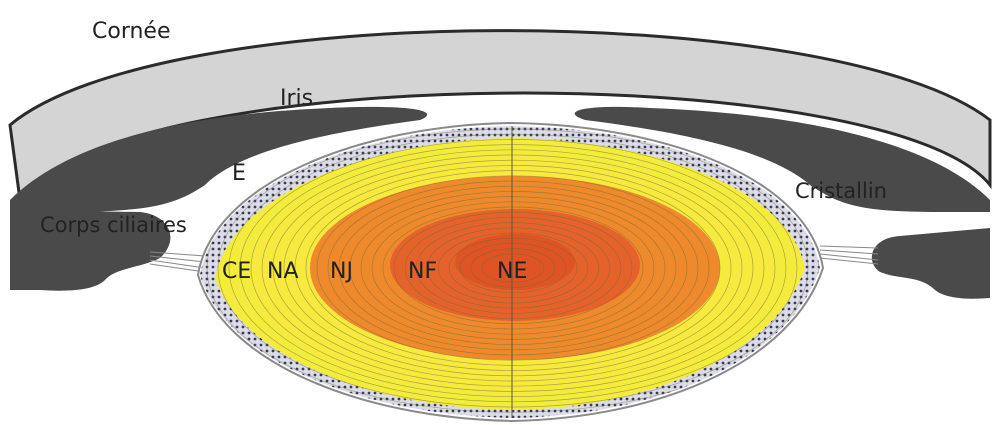  What do you see at coordinates (236, 271) in the screenshot?
I see `label-cortex: CE` at bounding box center [236, 271].